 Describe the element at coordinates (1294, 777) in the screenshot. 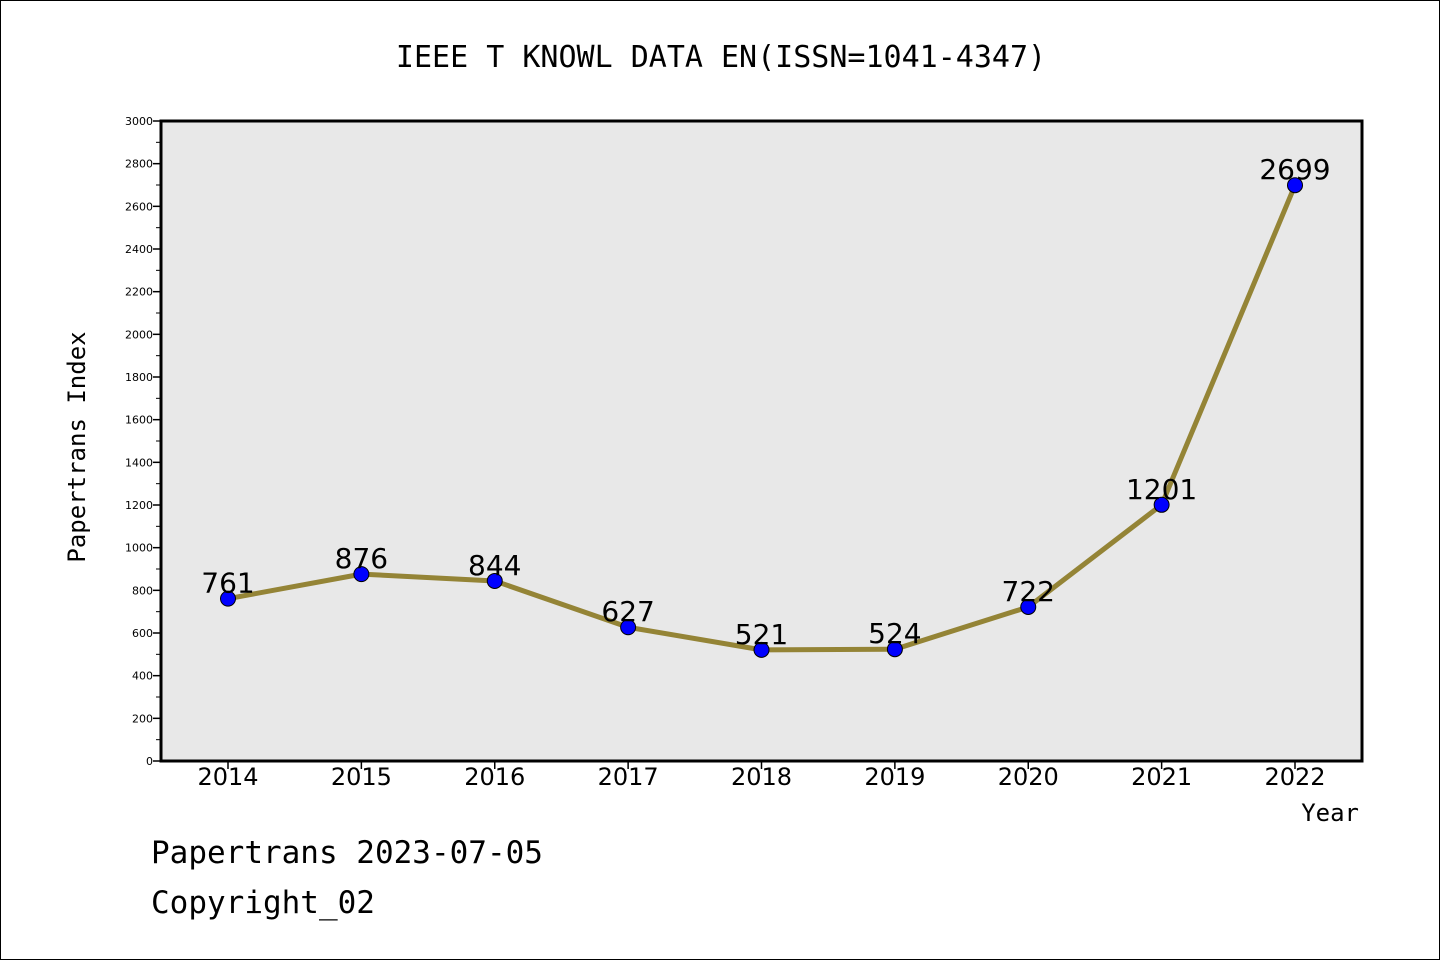

I see `x-tick-label: 2022` at that location.